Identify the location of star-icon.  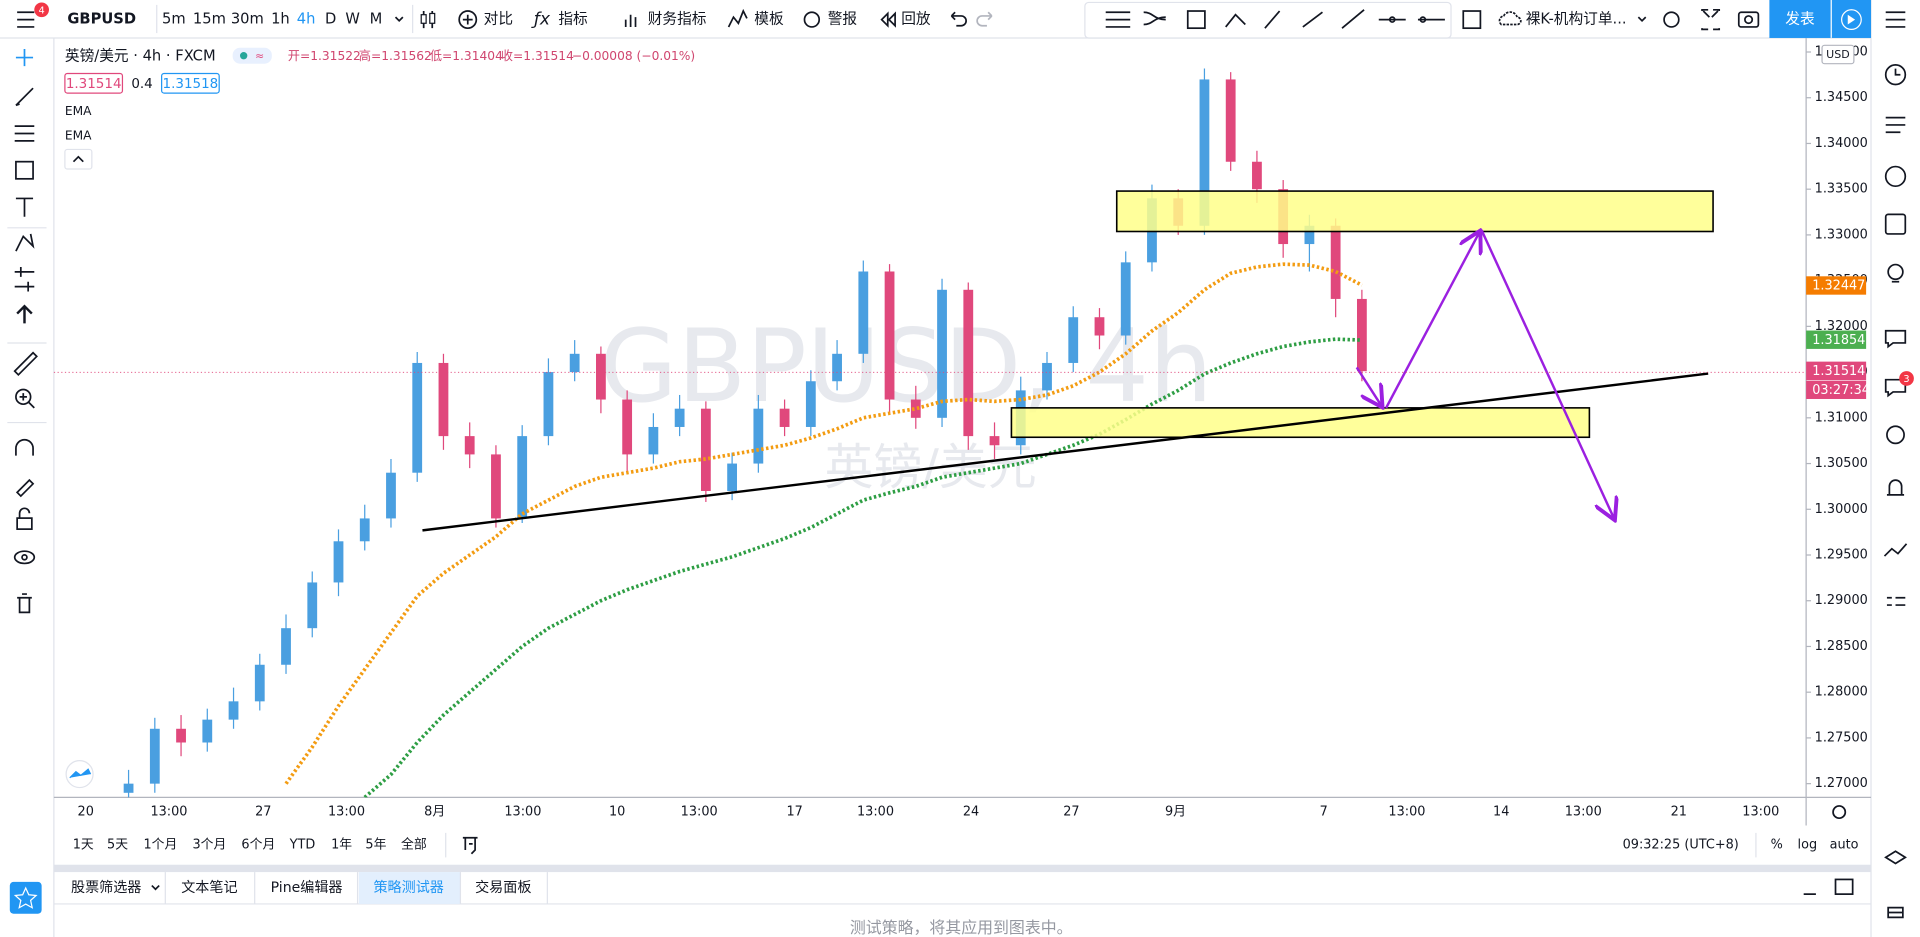
(25, 897).